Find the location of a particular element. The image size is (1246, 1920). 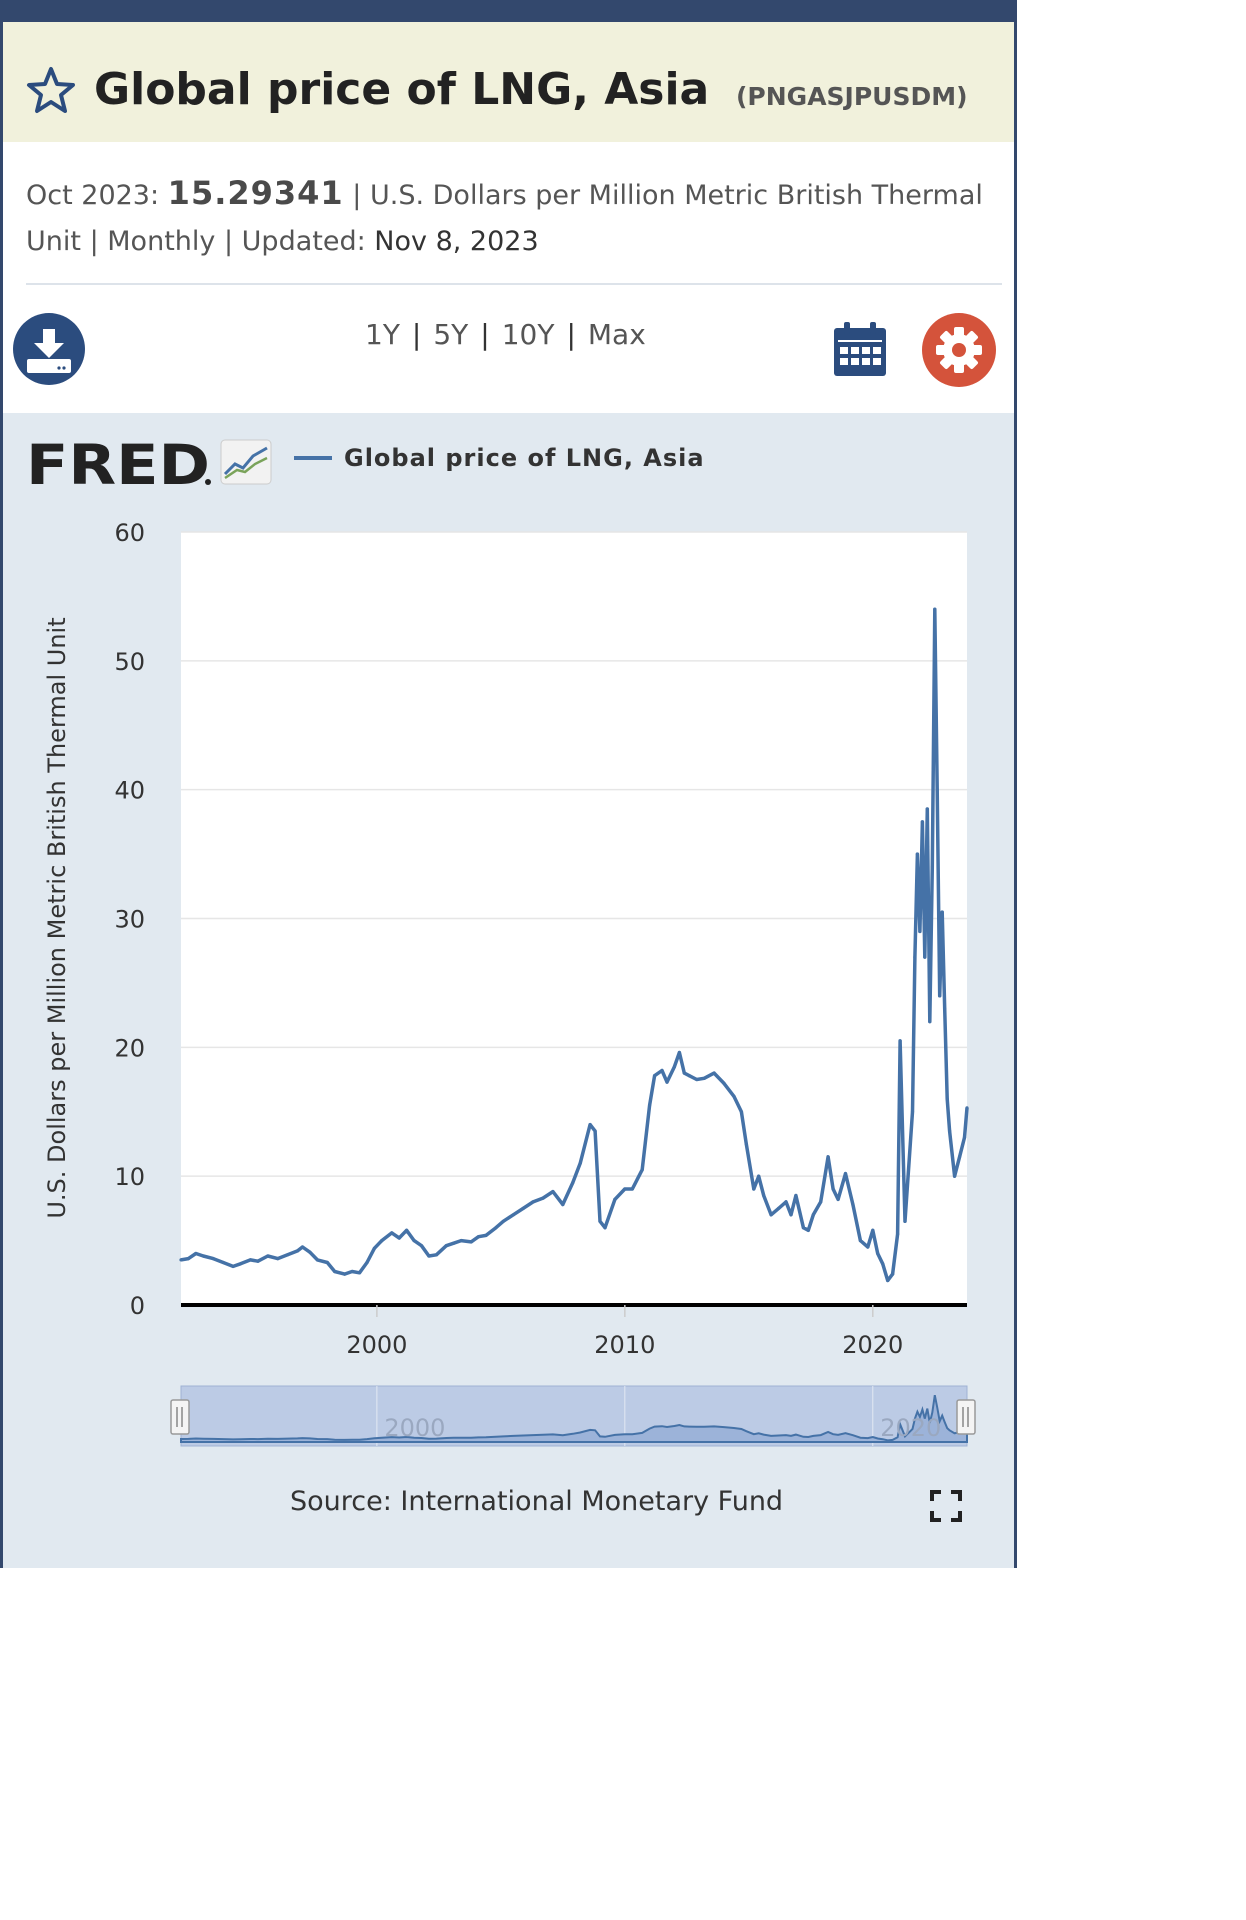

title-band is located at coordinates (508, 82).